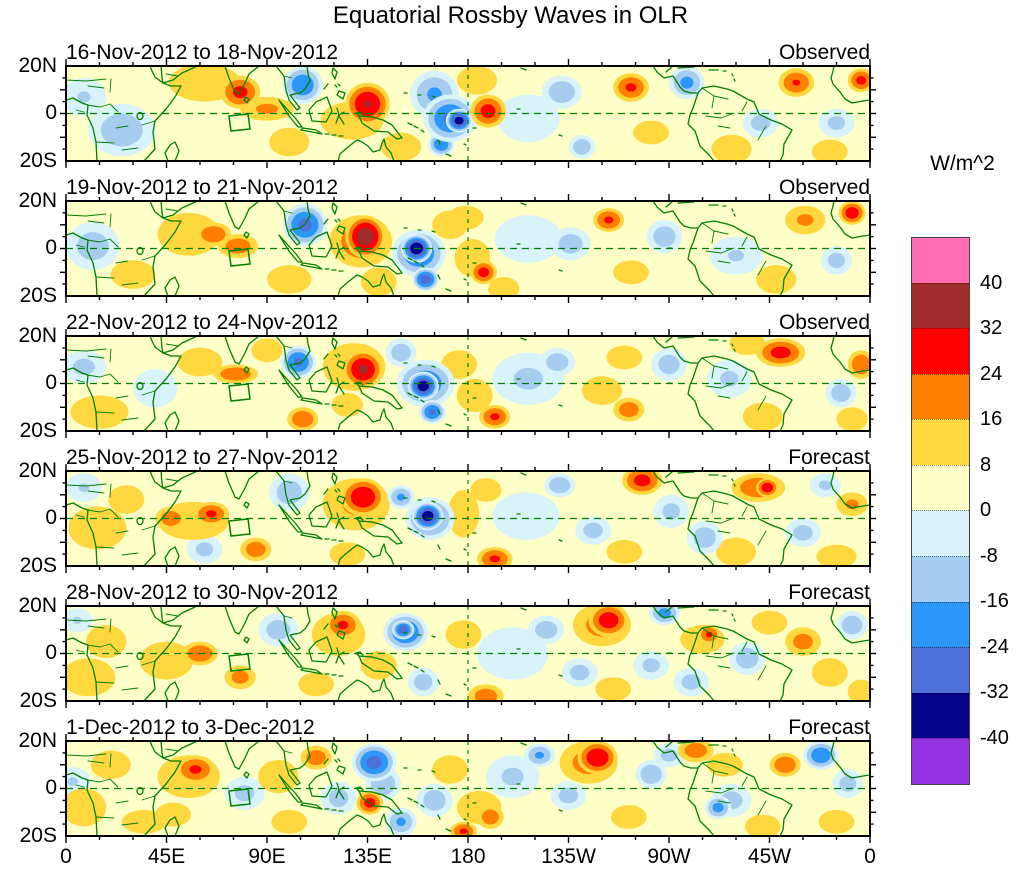 The image size is (1021, 890). Describe the element at coordinates (989, 555) in the screenshot. I see `colorbar-tick-label: -8` at that location.